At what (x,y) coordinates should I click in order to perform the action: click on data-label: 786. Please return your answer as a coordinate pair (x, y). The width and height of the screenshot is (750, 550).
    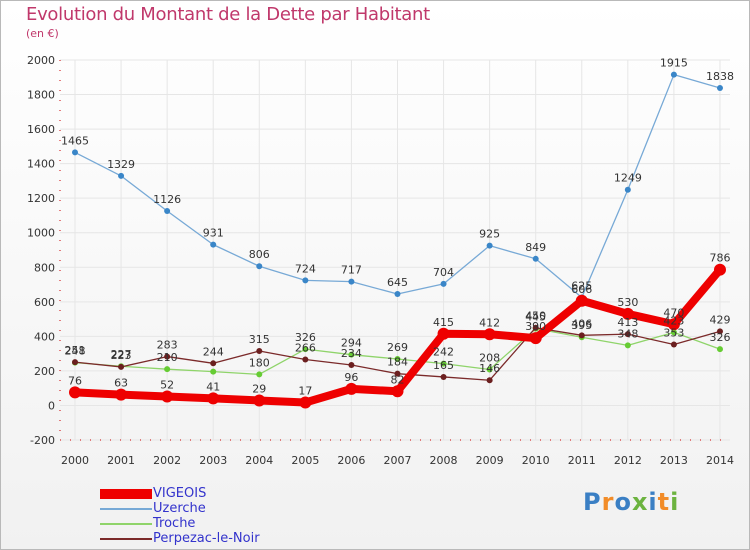
    Looking at the image, I should click on (719, 258).